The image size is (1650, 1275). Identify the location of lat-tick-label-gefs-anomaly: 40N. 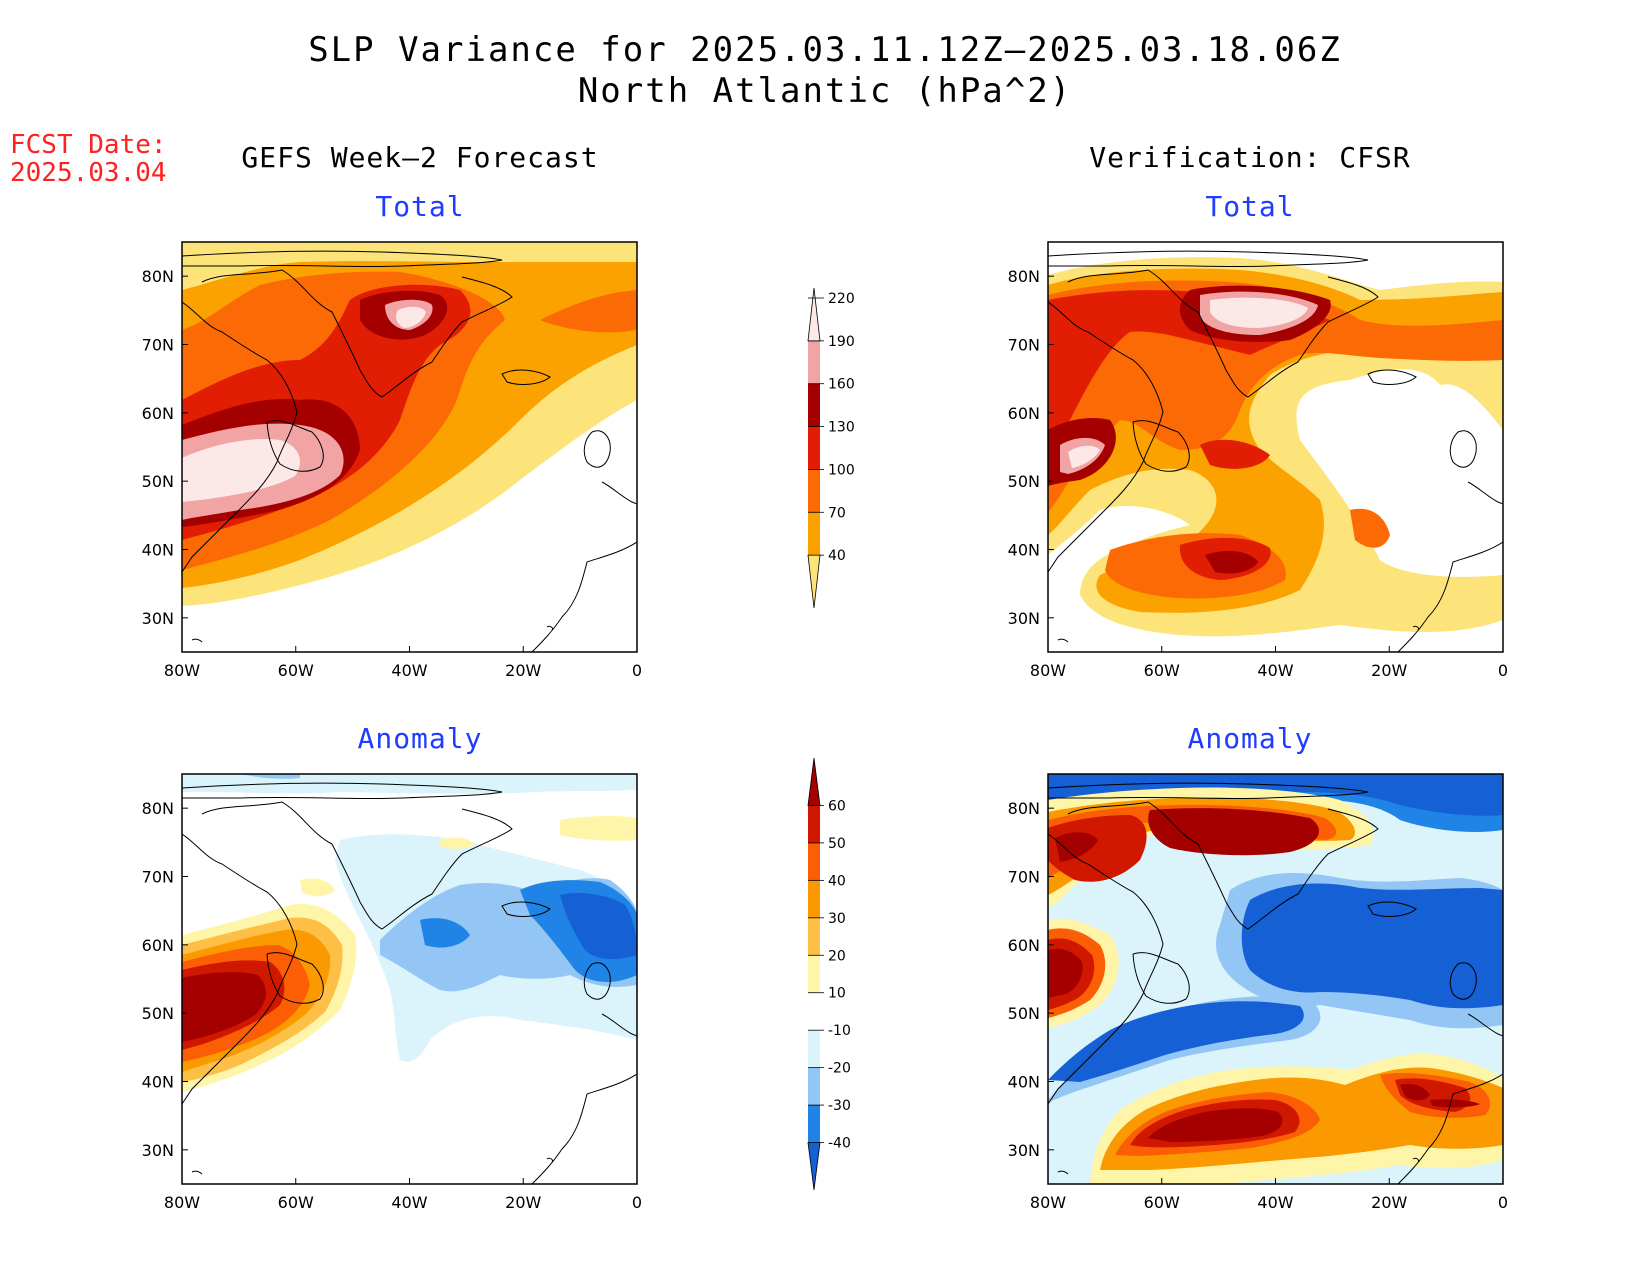
(158, 1082).